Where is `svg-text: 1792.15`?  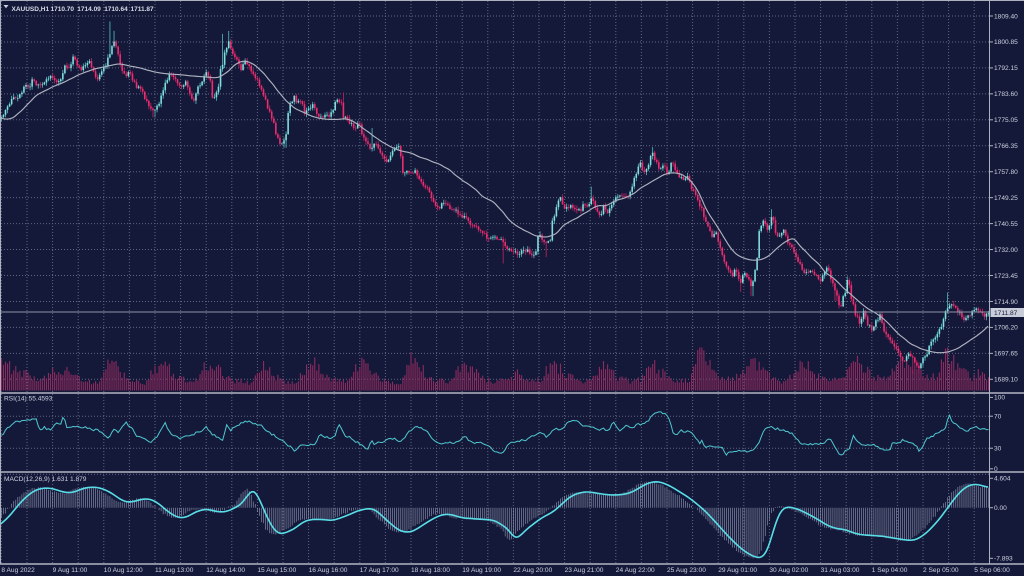 svg-text: 1792.15 is located at coordinates (1006, 68).